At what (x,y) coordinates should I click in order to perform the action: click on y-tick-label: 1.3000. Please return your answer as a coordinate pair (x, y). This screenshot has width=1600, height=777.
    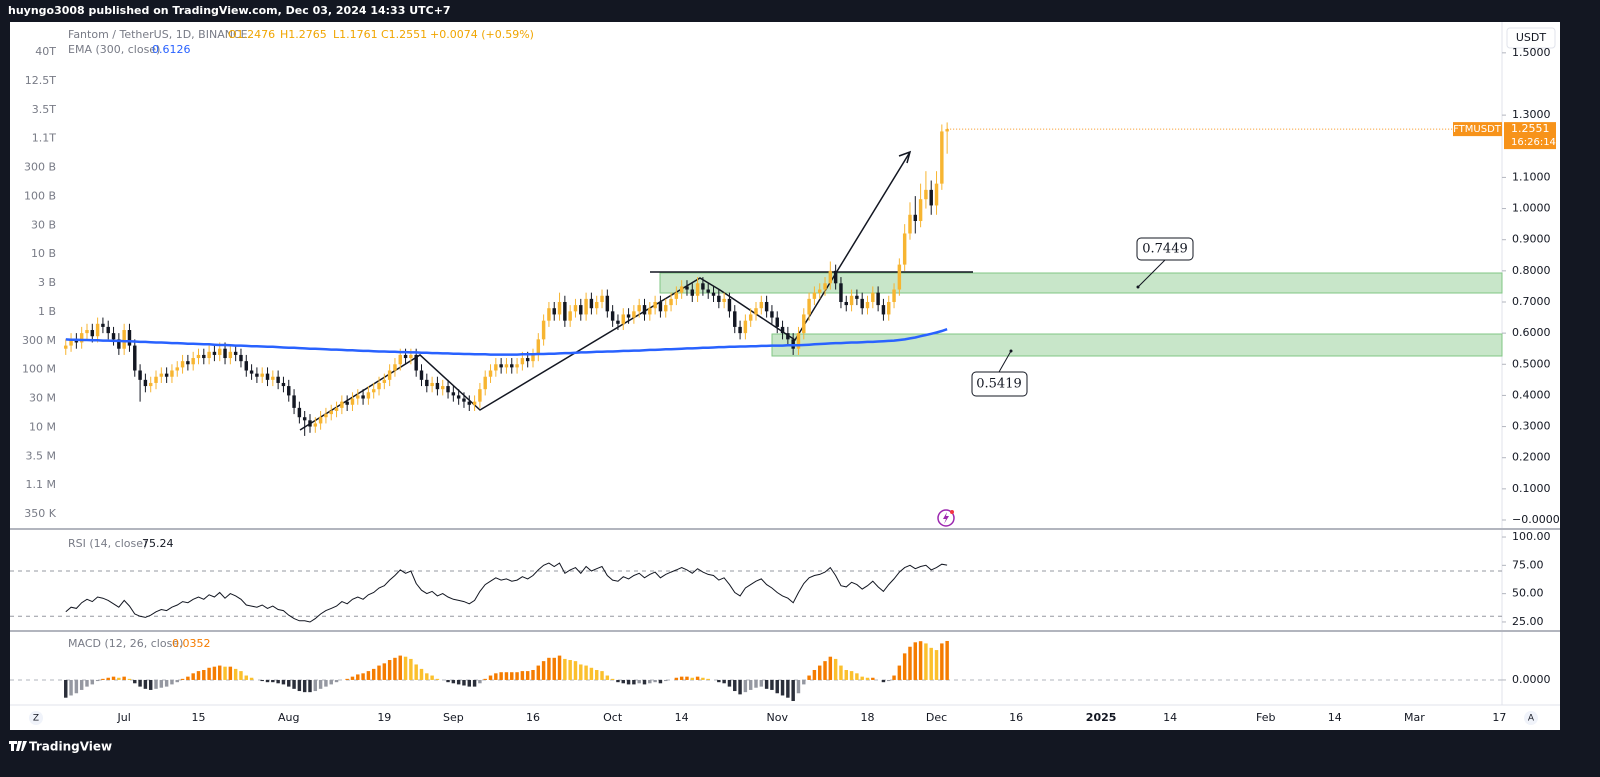
    Looking at the image, I should click on (1531, 114).